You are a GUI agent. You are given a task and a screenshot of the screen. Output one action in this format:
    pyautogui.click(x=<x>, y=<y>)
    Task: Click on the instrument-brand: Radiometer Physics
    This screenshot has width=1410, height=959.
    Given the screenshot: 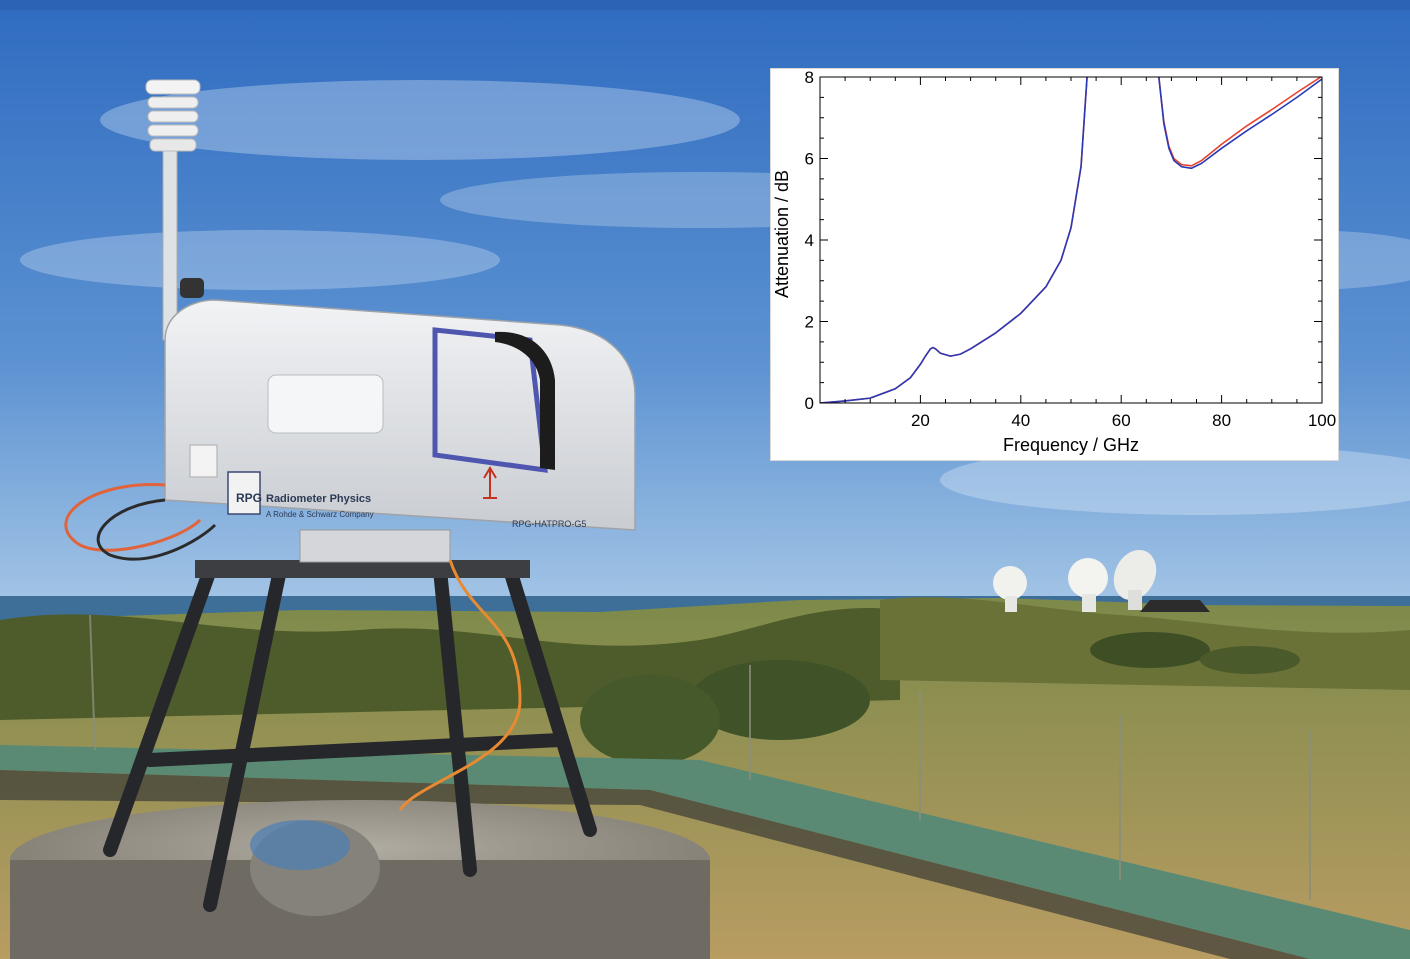 What is the action you would take?
    pyautogui.click(x=318, y=499)
    